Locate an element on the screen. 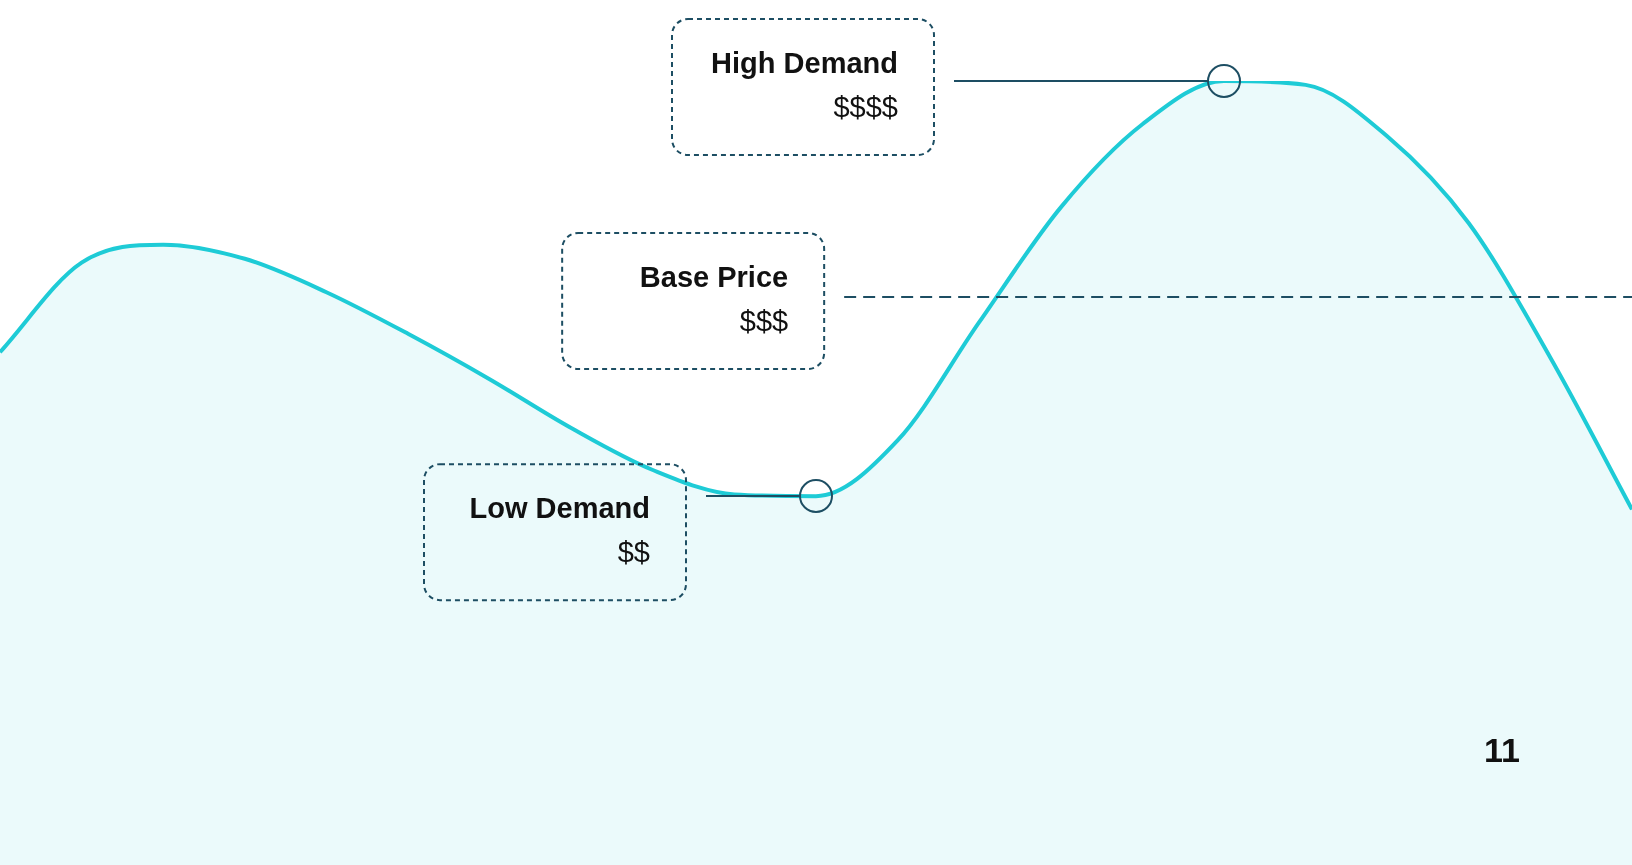 This screenshot has width=1632, height=865. ref-line-label: Base Price $$$ is located at coordinates (714, 298).